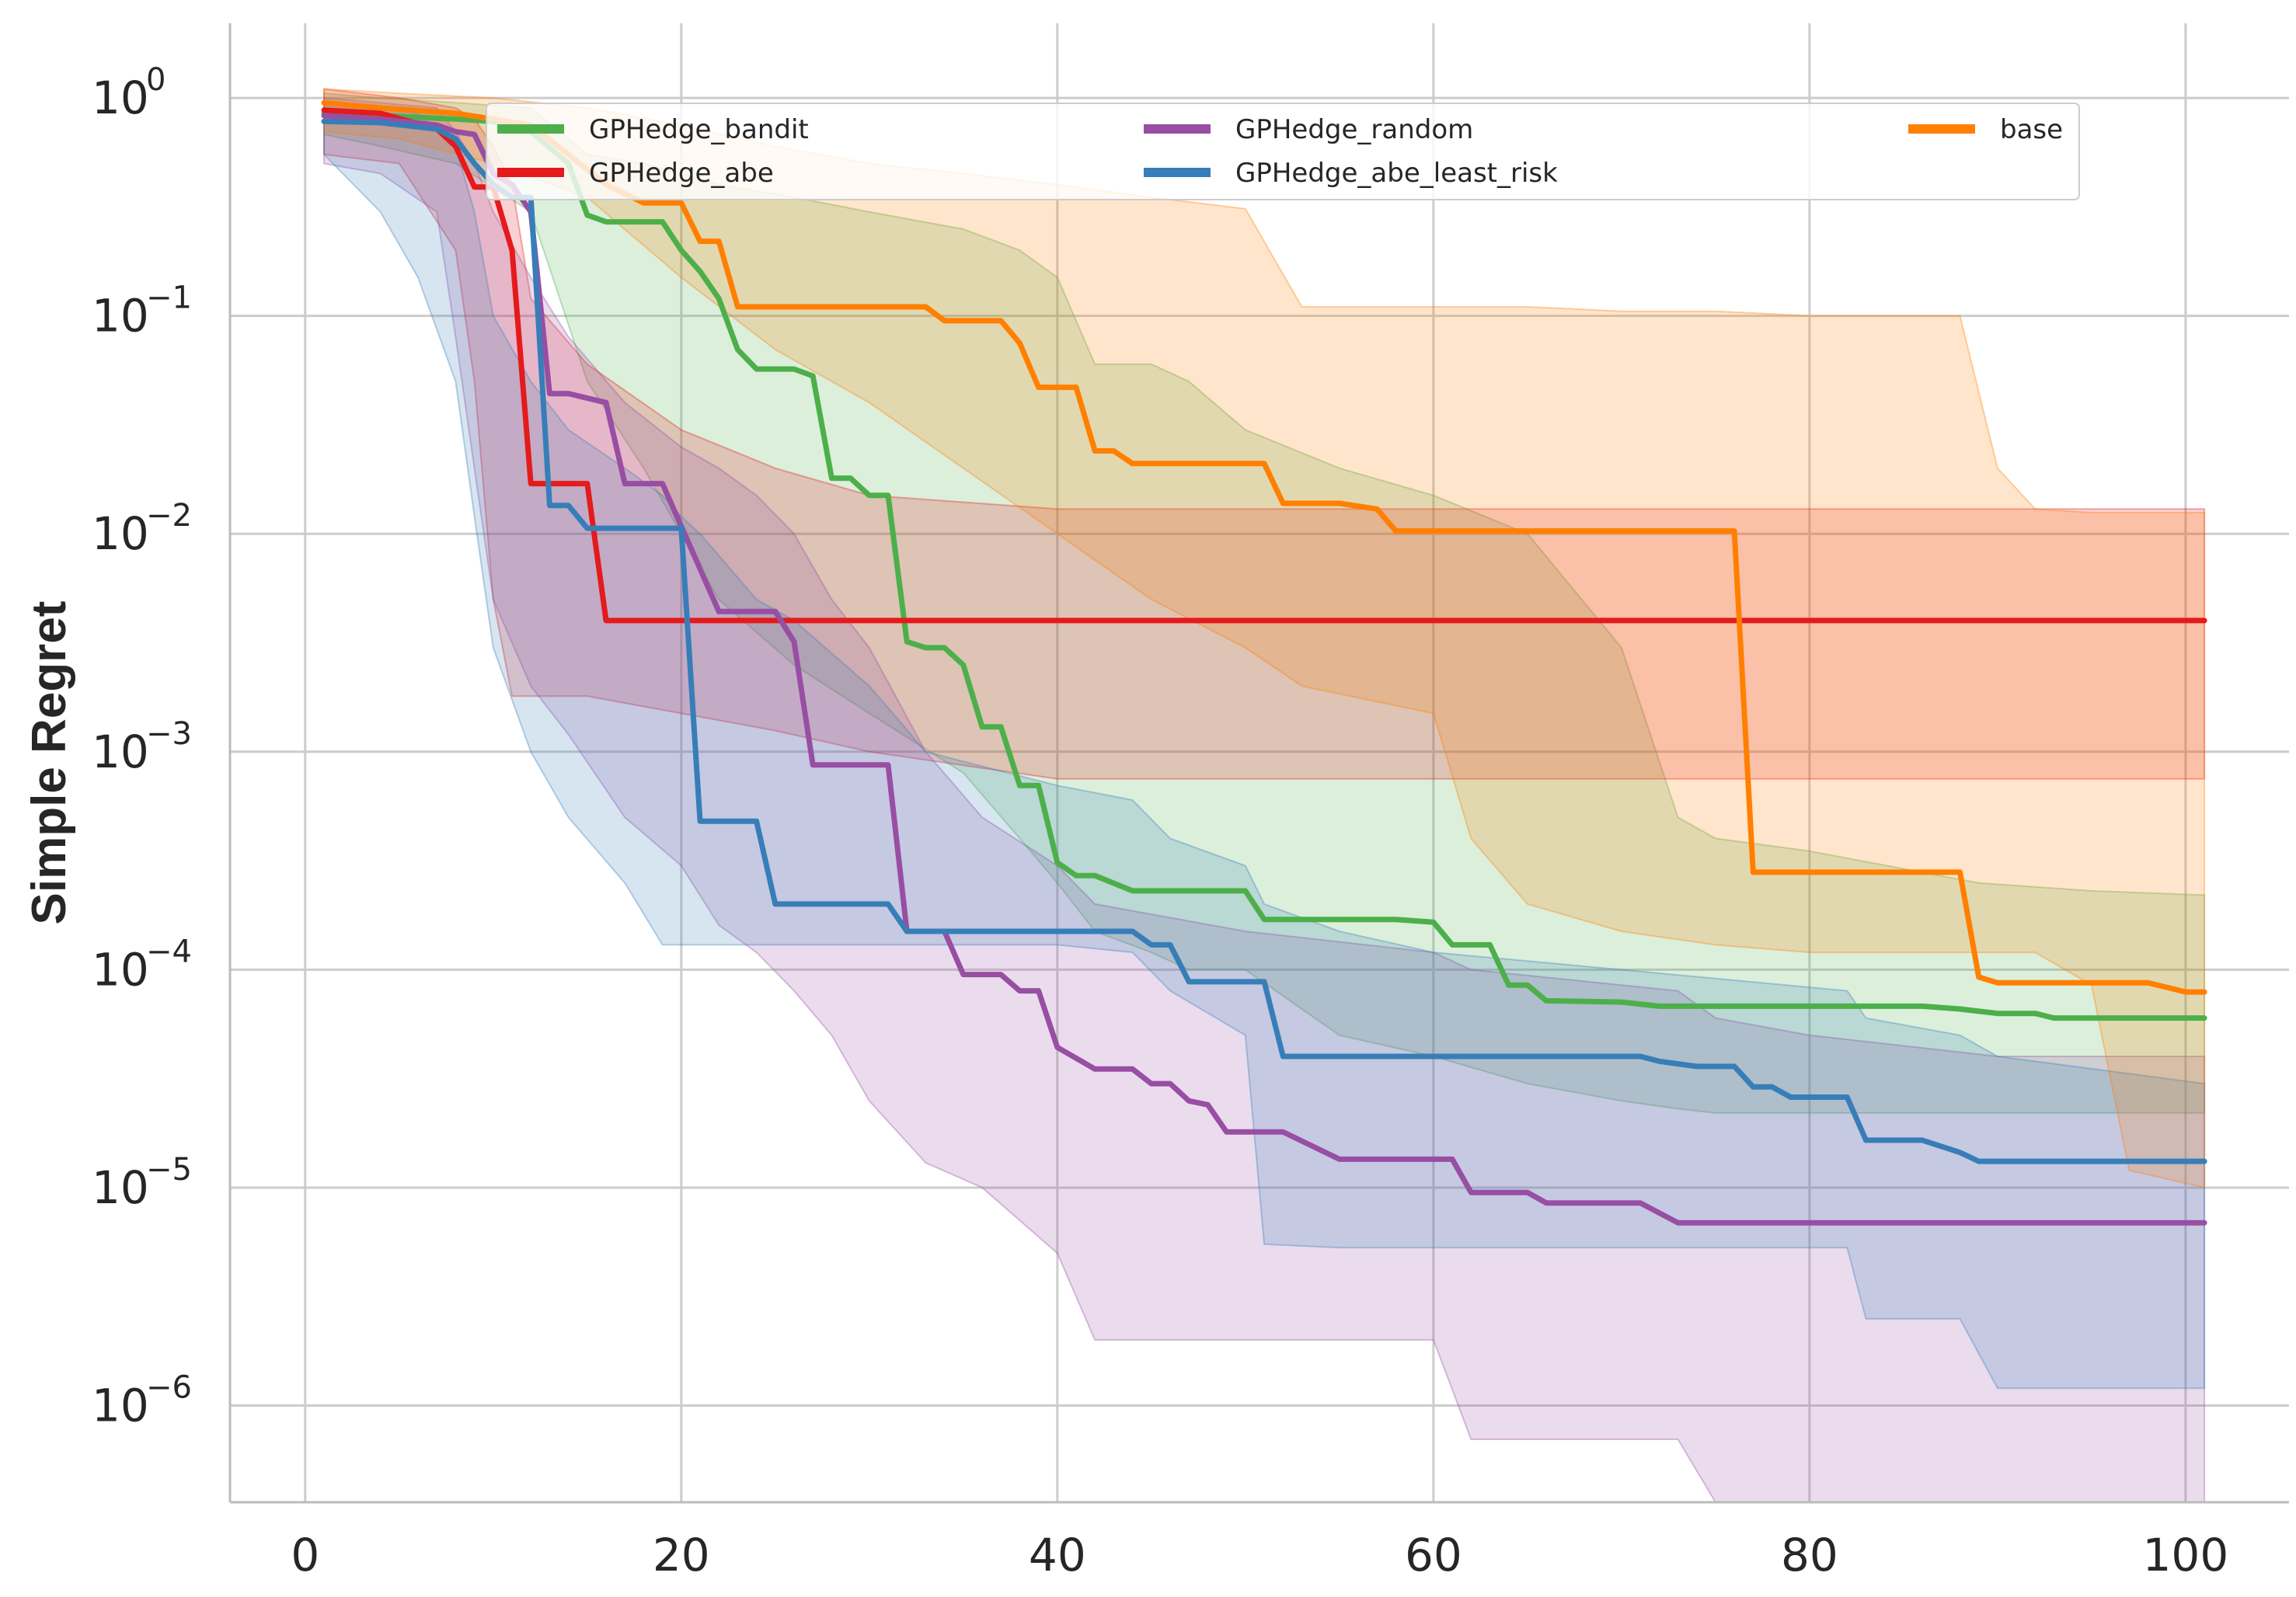 This screenshot has height=1597, width=2296. What do you see at coordinates (1809, 1555) in the screenshot?
I see `x-tick-label-80: 80` at bounding box center [1809, 1555].